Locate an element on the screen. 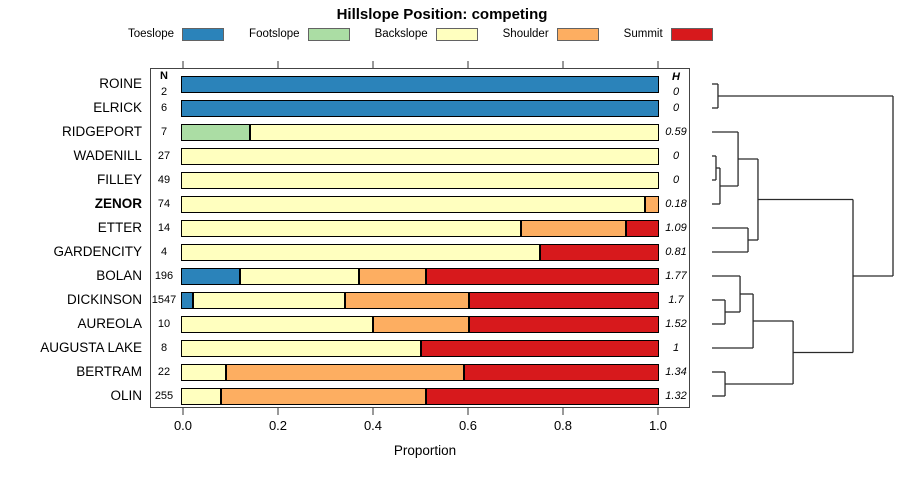  n-value: 2 is located at coordinates (164, 92).